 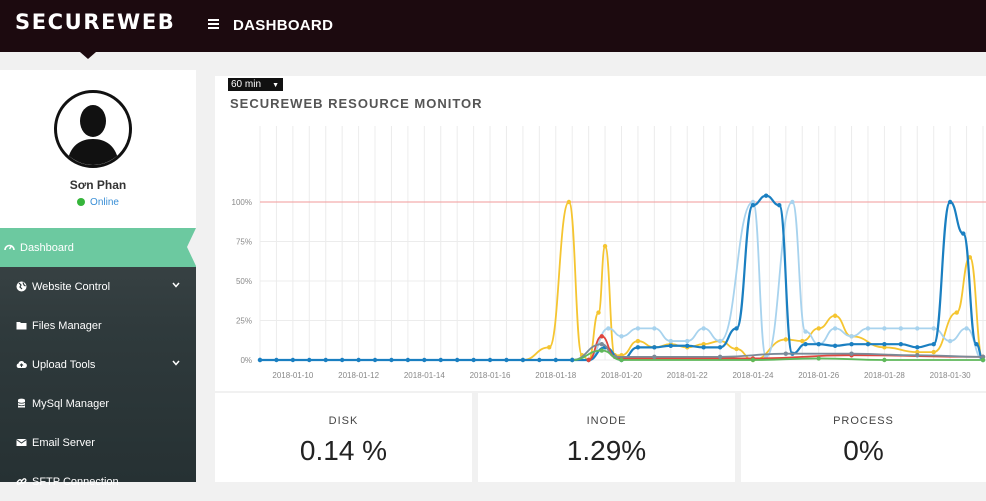 I want to click on caret-down-icon: ▼, so click(x=275, y=85).